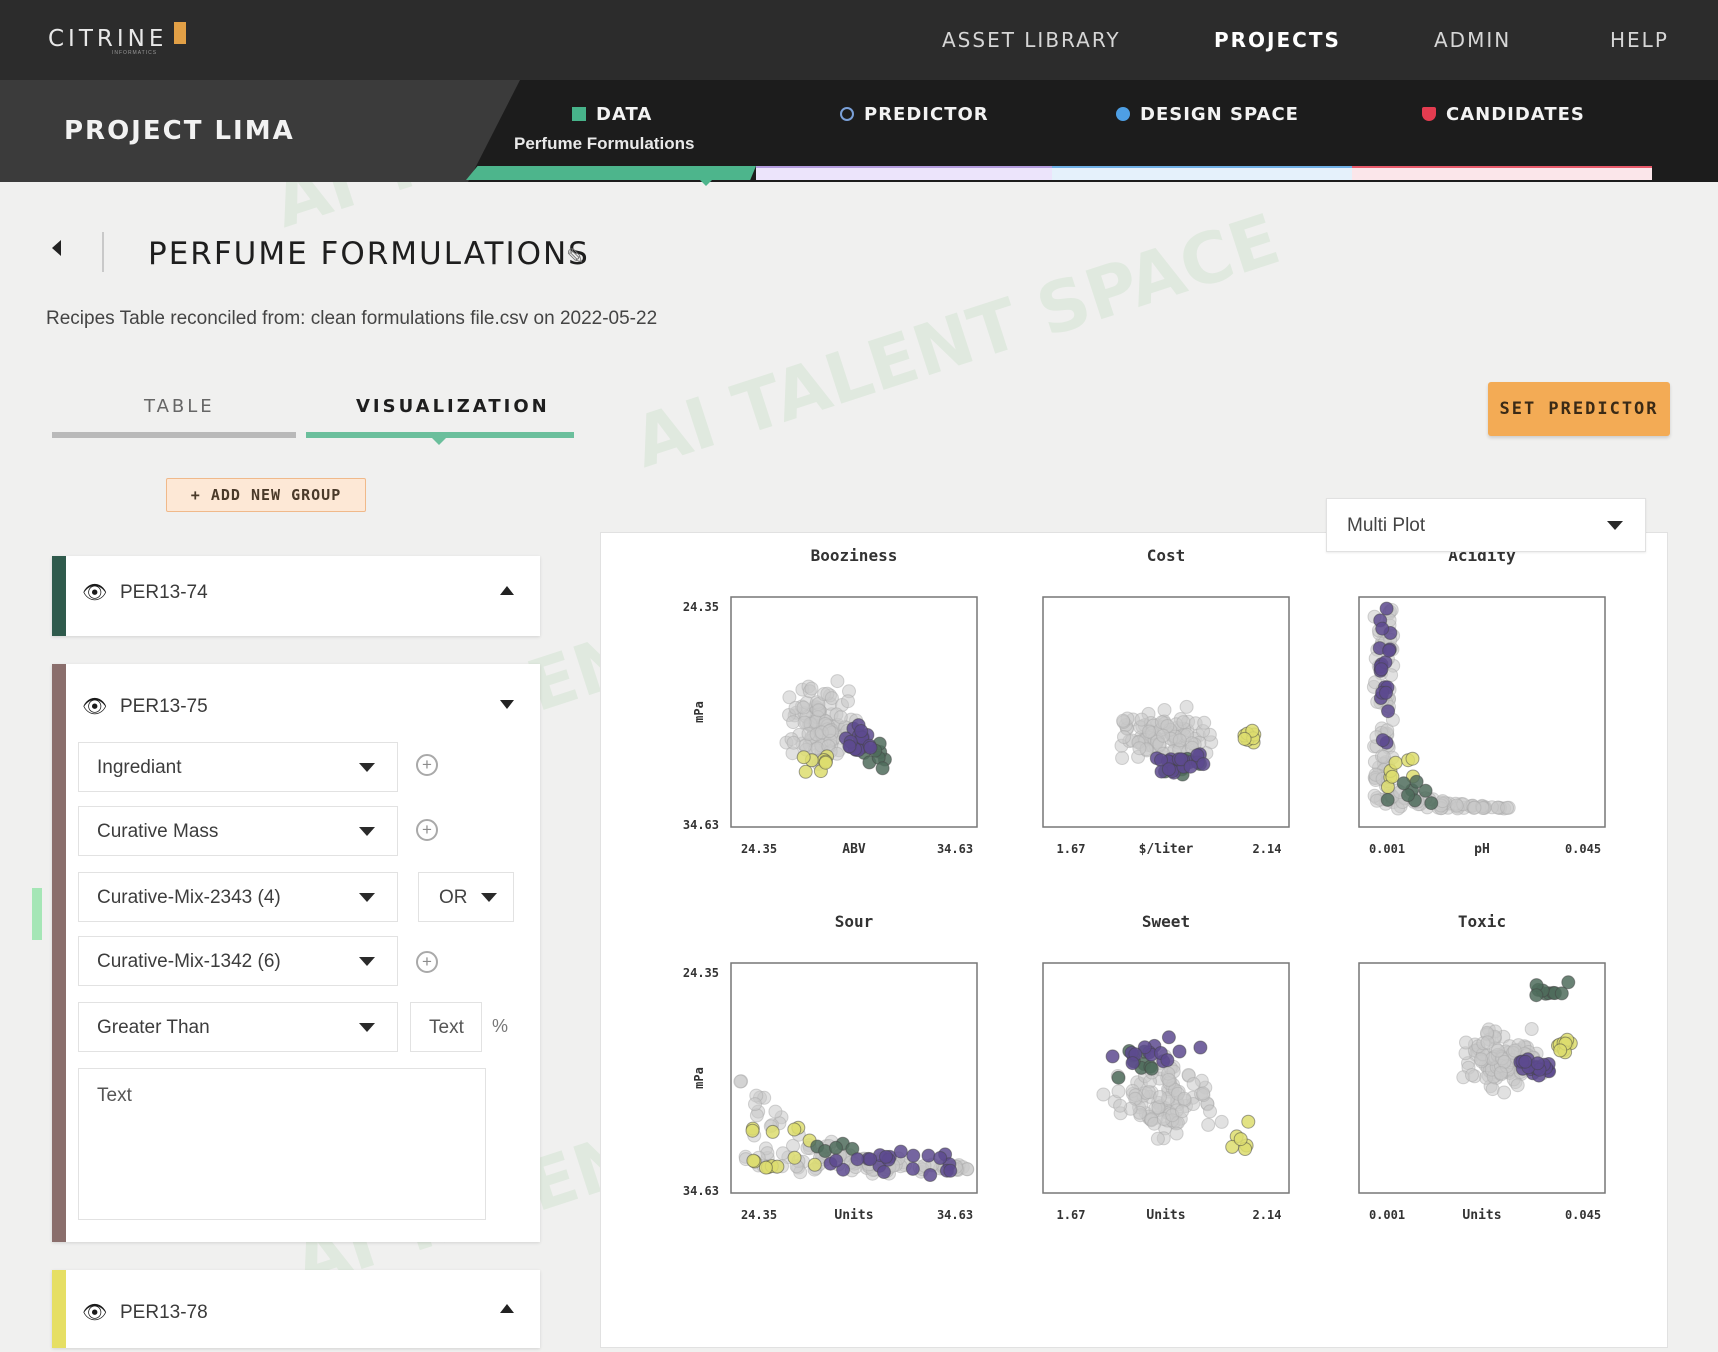 Image resolution: width=1718 pixels, height=1352 pixels. I want to click on x-tick-label: 1.67, so click(1071, 849).